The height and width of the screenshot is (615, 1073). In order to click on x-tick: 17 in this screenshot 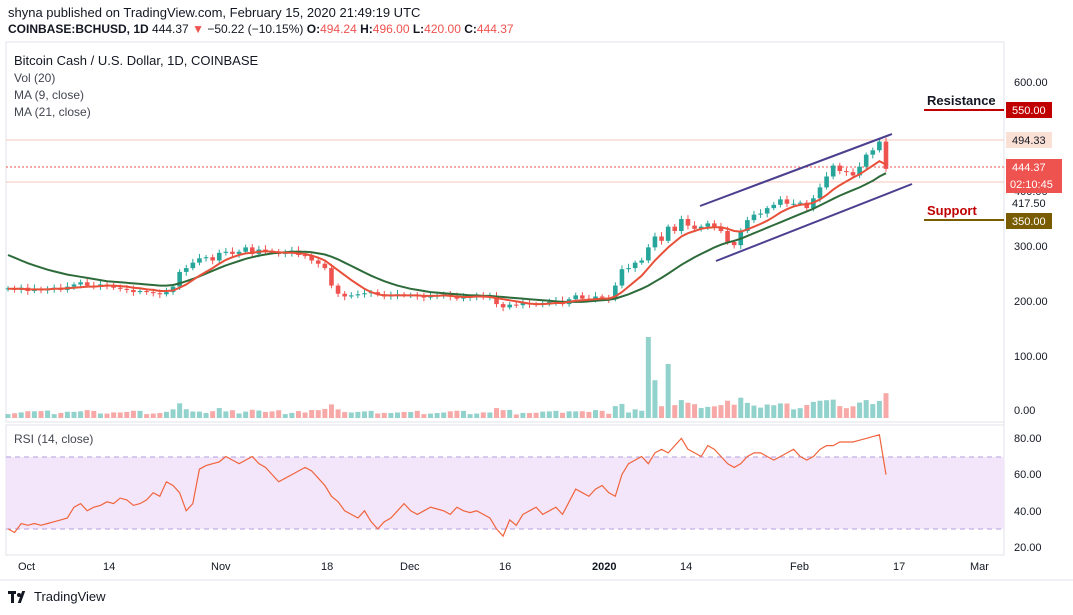, I will do `click(899, 567)`.